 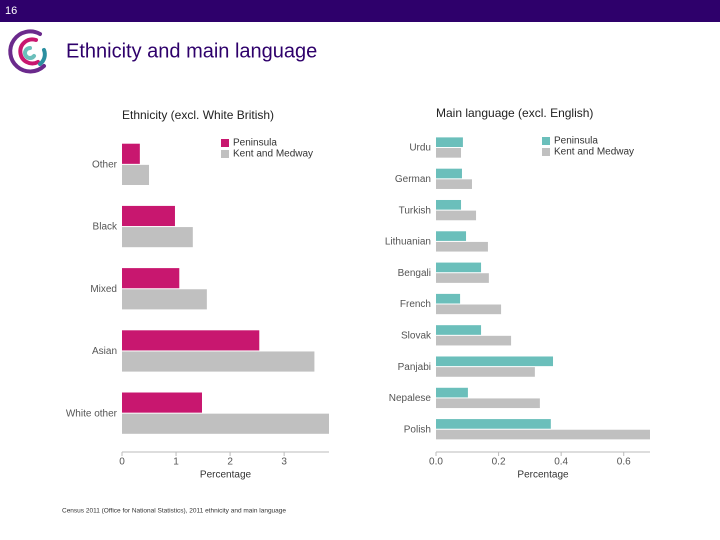 I want to click on y-tick-label: Polish, so click(x=417, y=429).